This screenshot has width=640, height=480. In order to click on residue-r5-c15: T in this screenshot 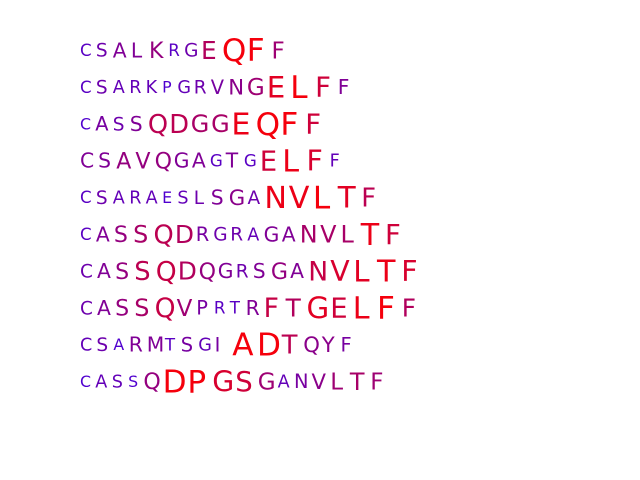, I will do `click(346, 198)`.